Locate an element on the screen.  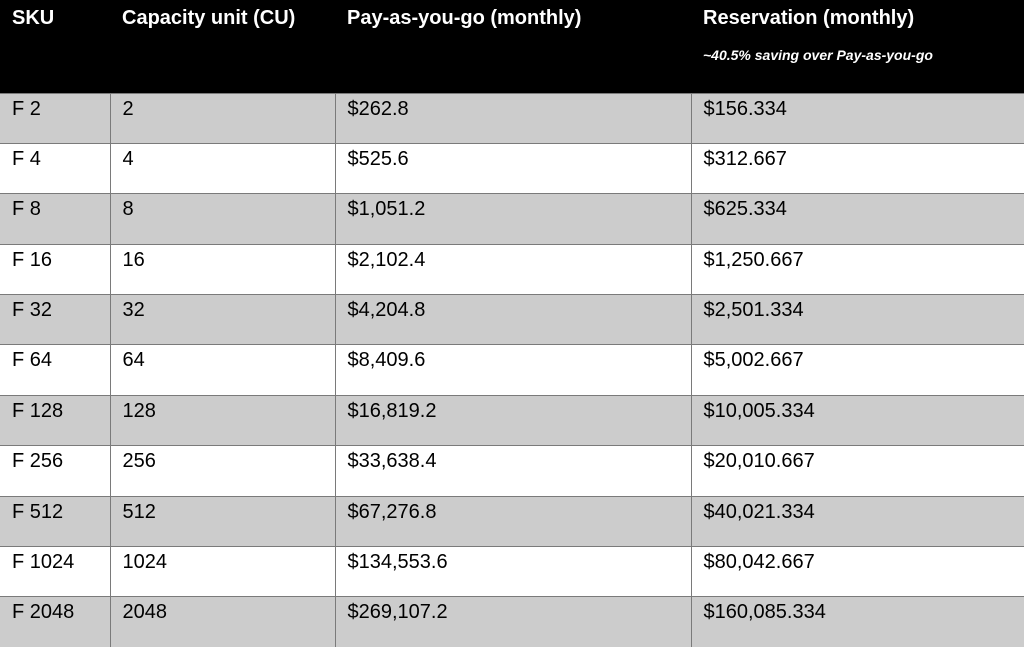
table-row: F 4 4 $525.6 $312.667 is located at coordinates (512, 168).